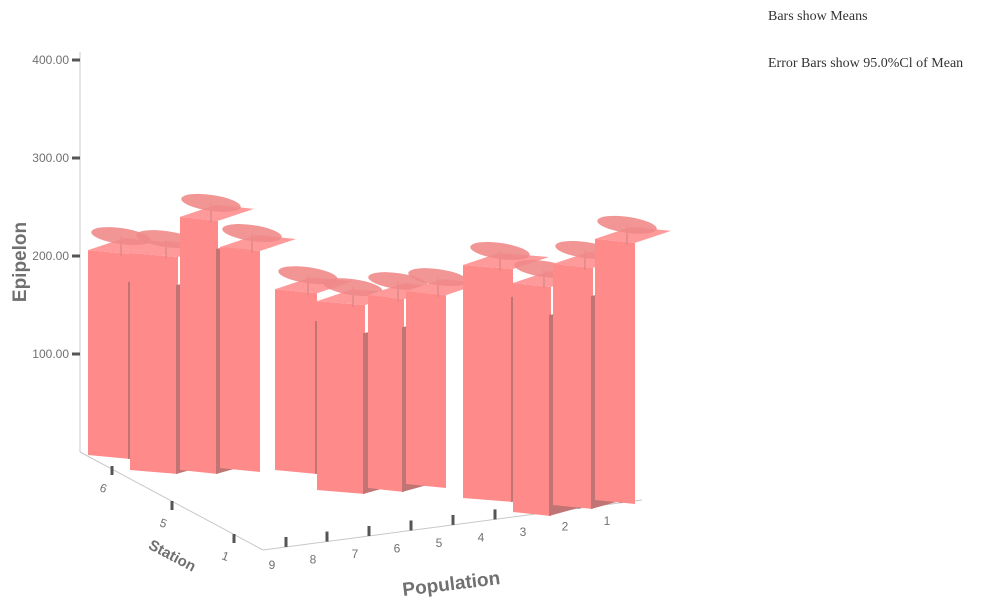  I want to click on population-tick-label: 4, so click(481, 537).